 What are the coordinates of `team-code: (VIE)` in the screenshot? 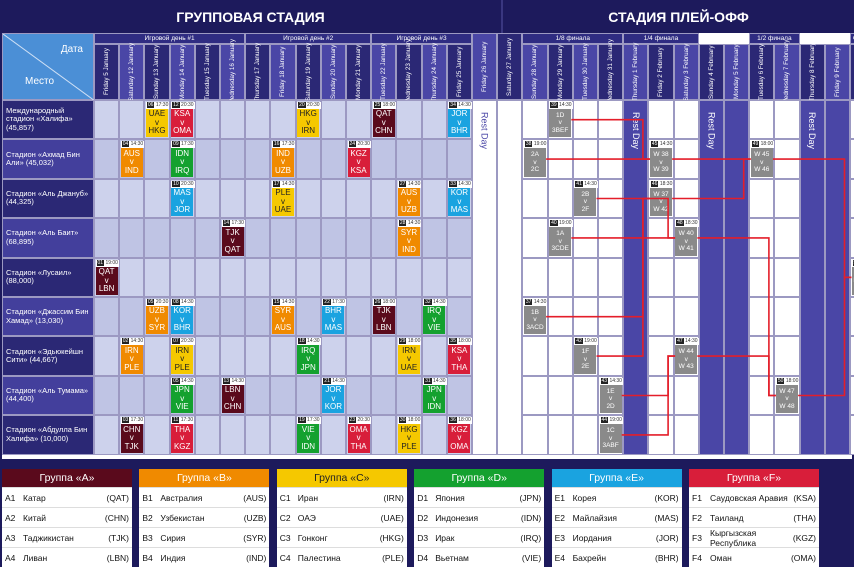 It's located at (533, 558).